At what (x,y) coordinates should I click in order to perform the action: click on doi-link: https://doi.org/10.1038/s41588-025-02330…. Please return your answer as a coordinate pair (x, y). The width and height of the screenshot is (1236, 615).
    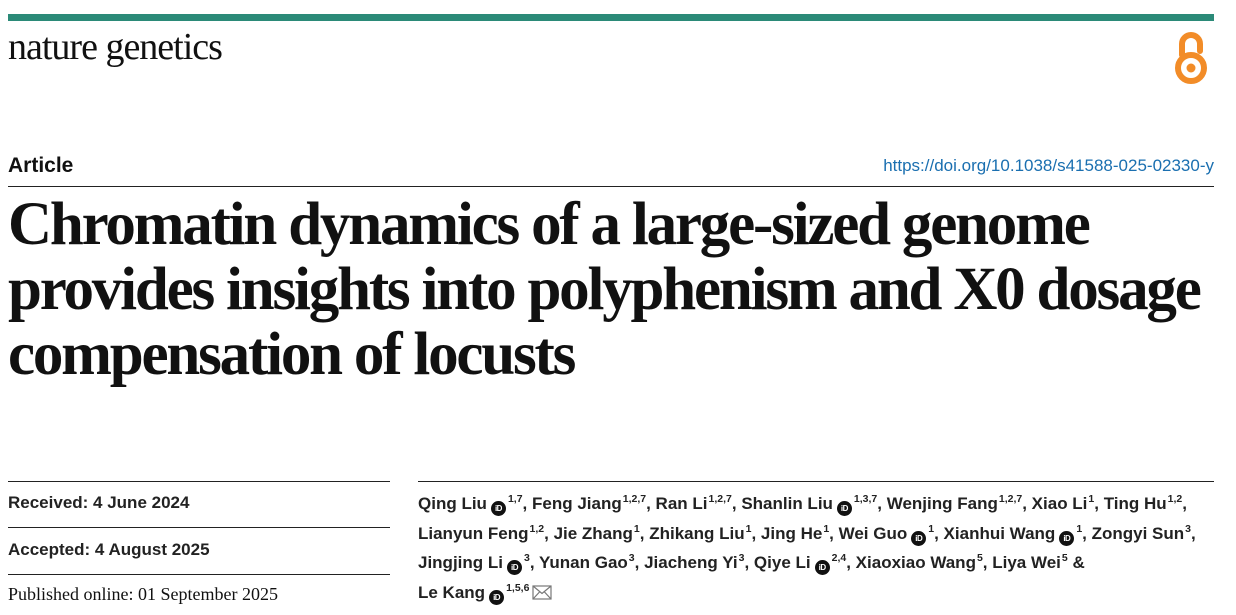
    Looking at the image, I should click on (1048, 165).